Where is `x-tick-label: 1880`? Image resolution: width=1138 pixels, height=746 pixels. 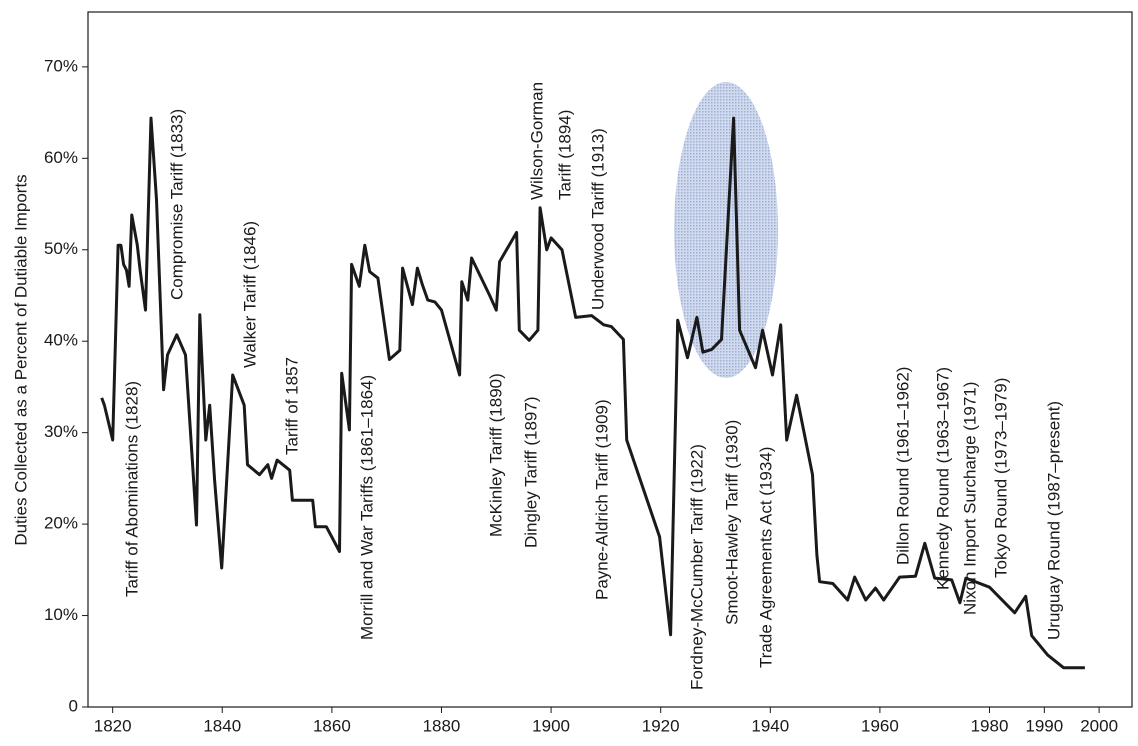 x-tick-label: 1880 is located at coordinates (442, 725).